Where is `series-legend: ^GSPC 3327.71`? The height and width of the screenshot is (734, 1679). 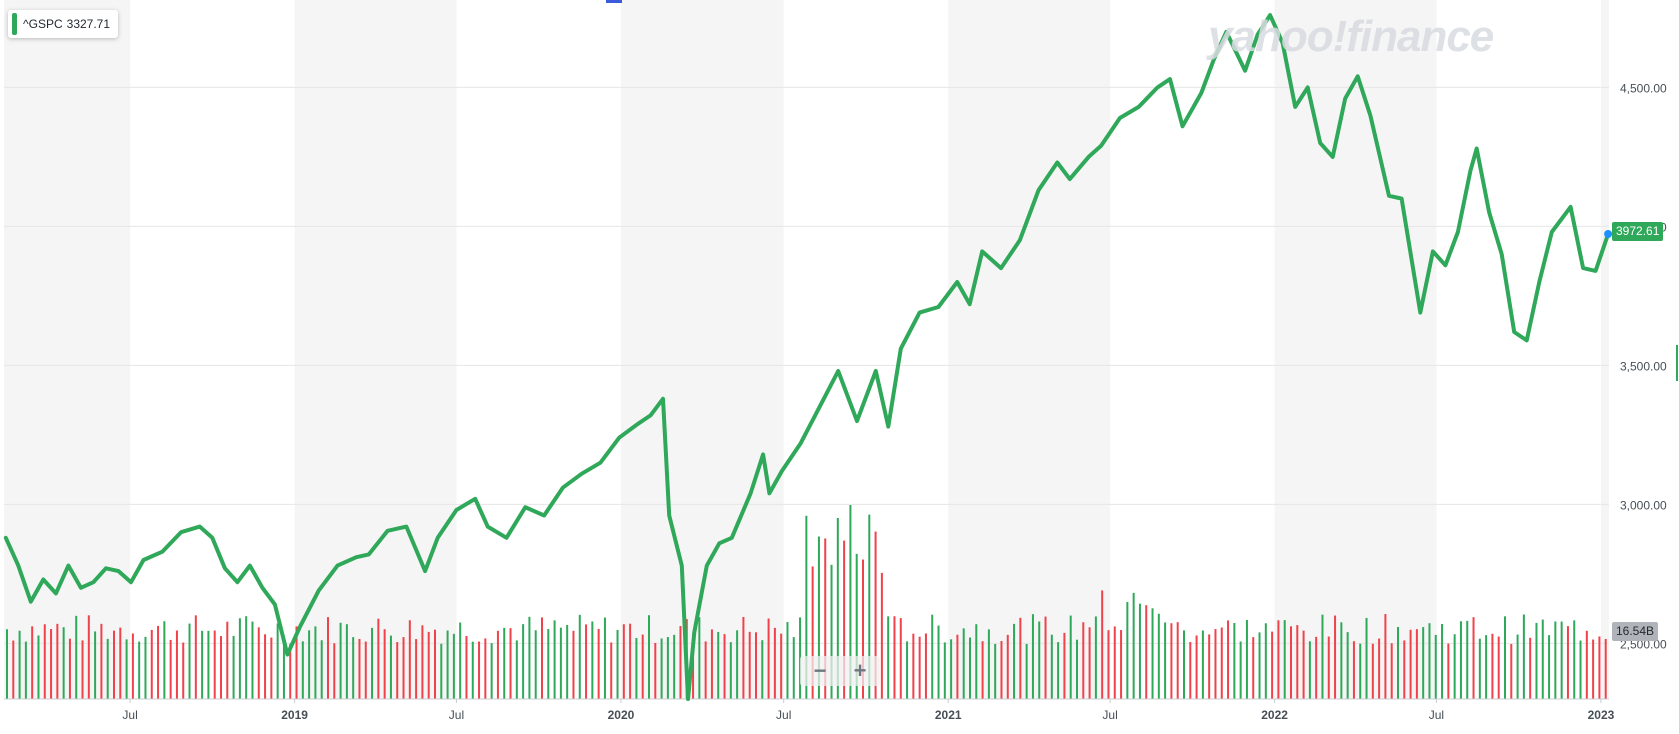 series-legend: ^GSPC 3327.71 is located at coordinates (63, 24).